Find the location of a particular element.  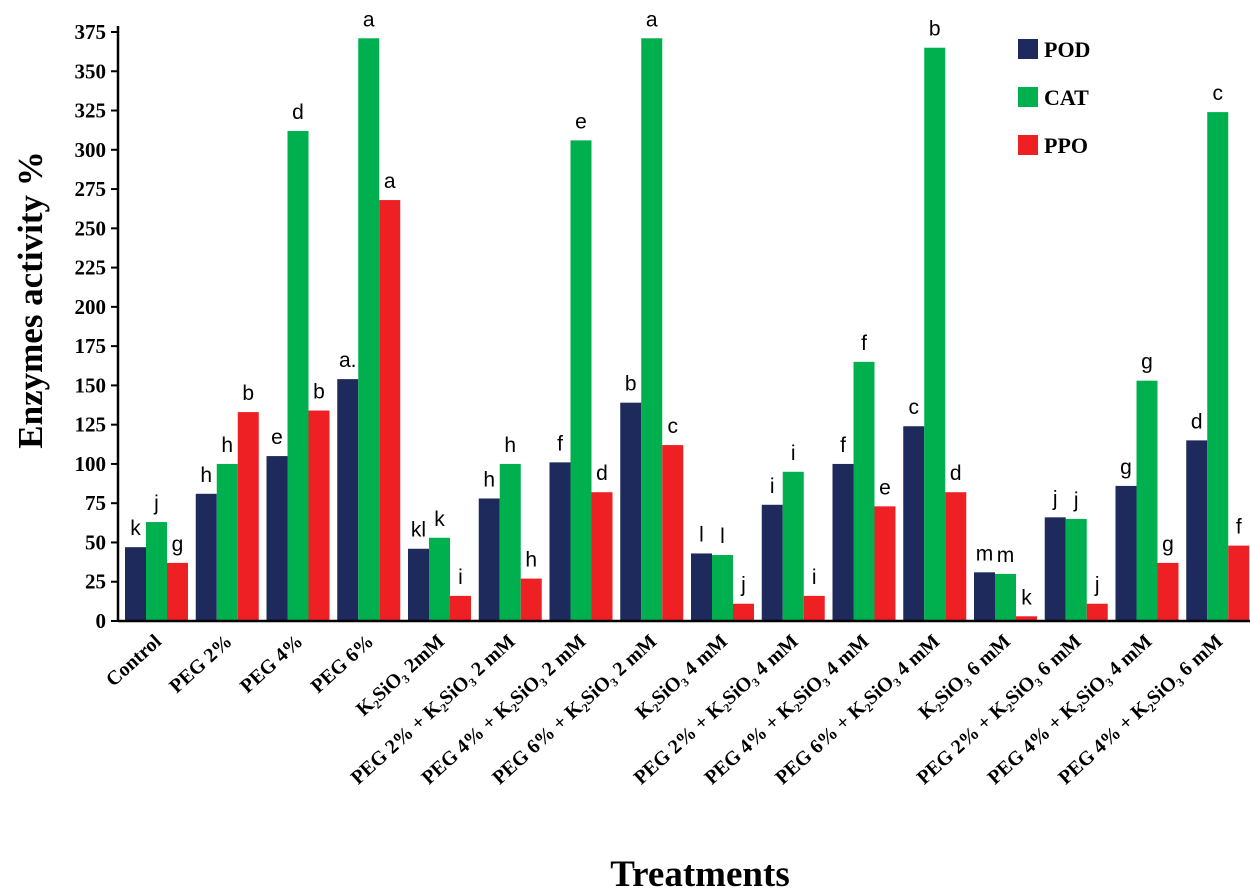

legend: POD CAT PPO is located at coordinates (1054, 97).